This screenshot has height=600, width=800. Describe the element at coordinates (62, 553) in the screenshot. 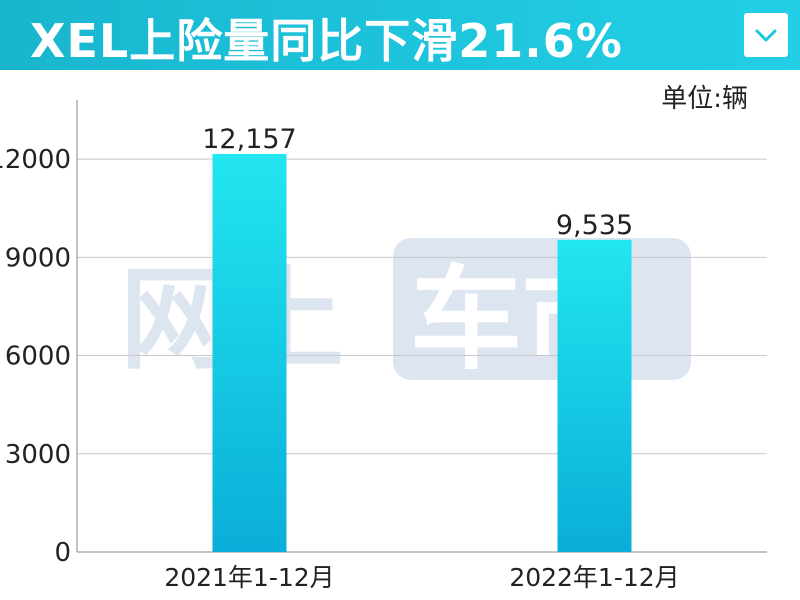

I see `y-tick-label: 0` at that location.